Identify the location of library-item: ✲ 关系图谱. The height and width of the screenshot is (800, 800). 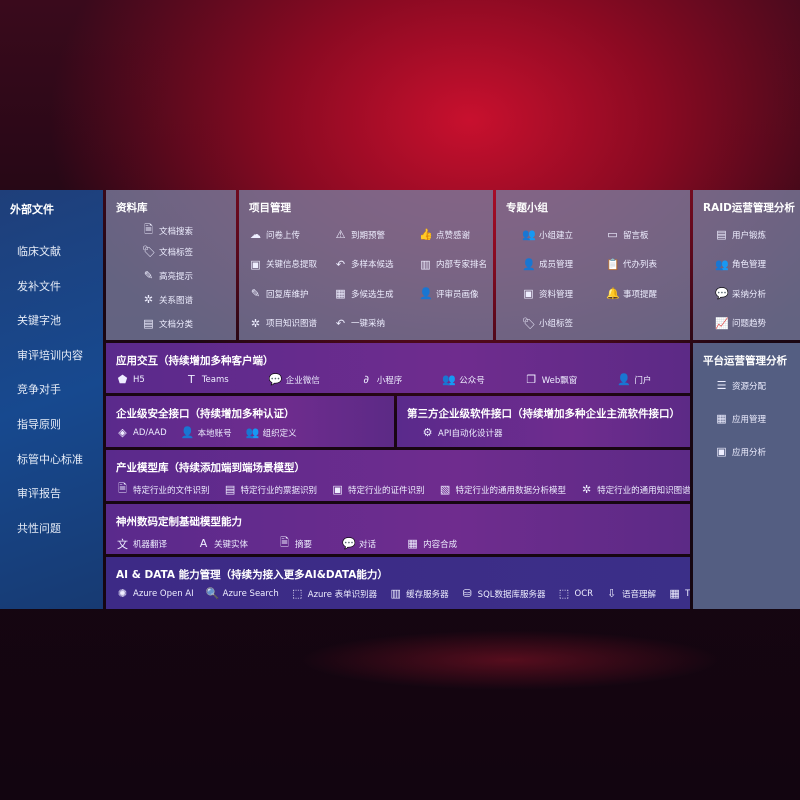
(167, 299).